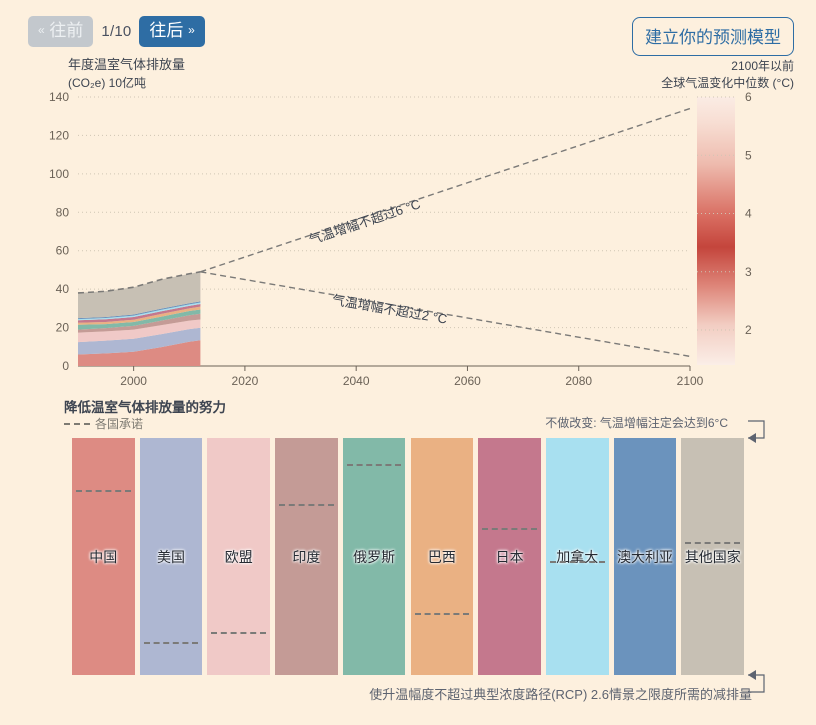 Image resolution: width=816 pixels, height=725 pixels. I want to click on prev-button: « 往前, so click(61, 31).